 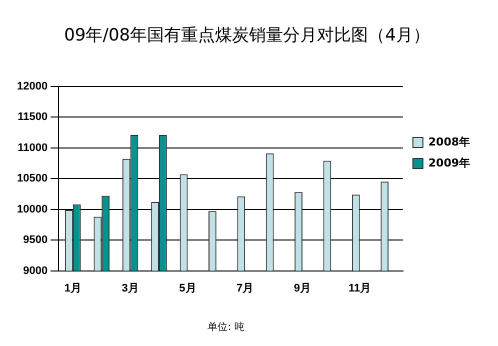 What do you see at coordinates (32, 178) in the screenshot?
I see `y-tick-label: 10500` at bounding box center [32, 178].